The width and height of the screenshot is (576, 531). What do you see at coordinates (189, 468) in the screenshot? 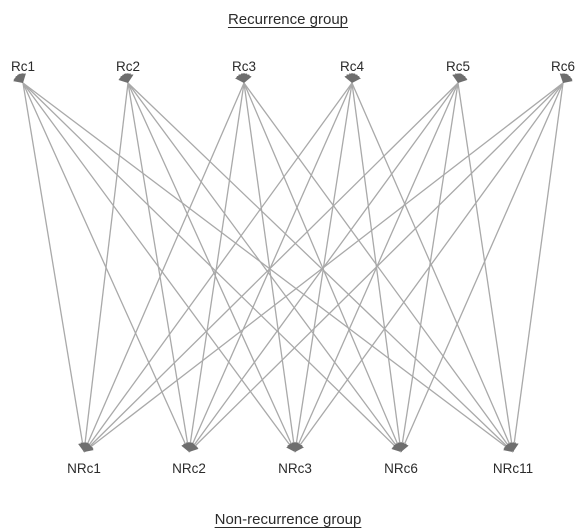
I see `node-label-nrc2: NRc2` at bounding box center [189, 468].